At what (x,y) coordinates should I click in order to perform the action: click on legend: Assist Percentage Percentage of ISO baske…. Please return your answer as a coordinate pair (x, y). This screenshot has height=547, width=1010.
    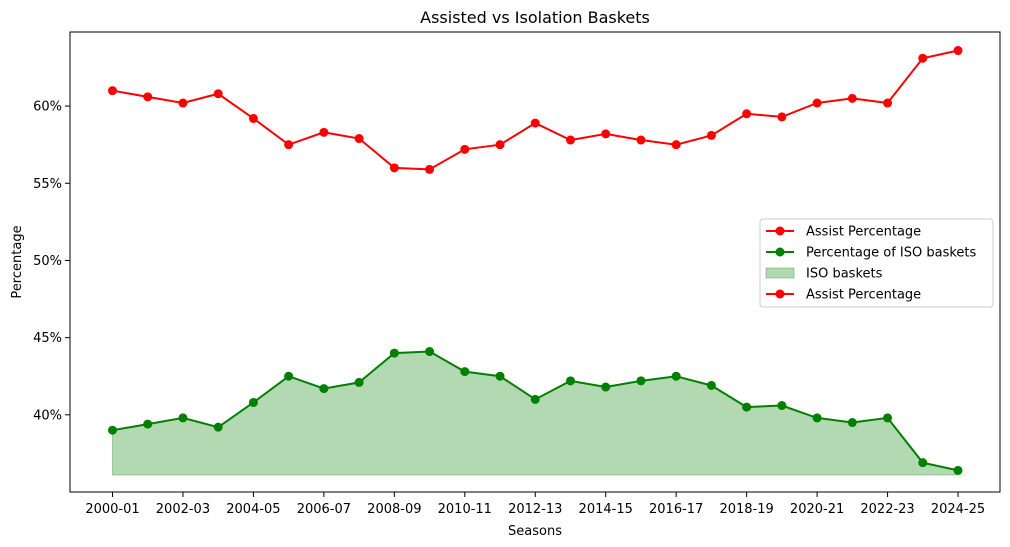
    Looking at the image, I should click on (876, 263).